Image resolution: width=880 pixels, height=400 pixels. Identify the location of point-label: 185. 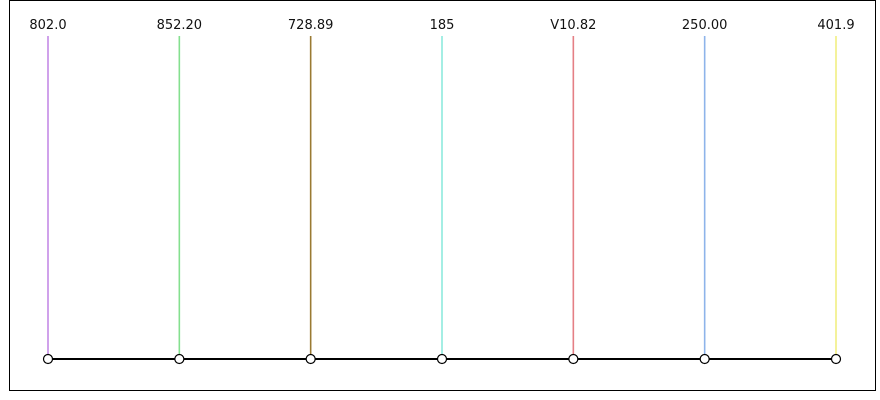
(442, 25).